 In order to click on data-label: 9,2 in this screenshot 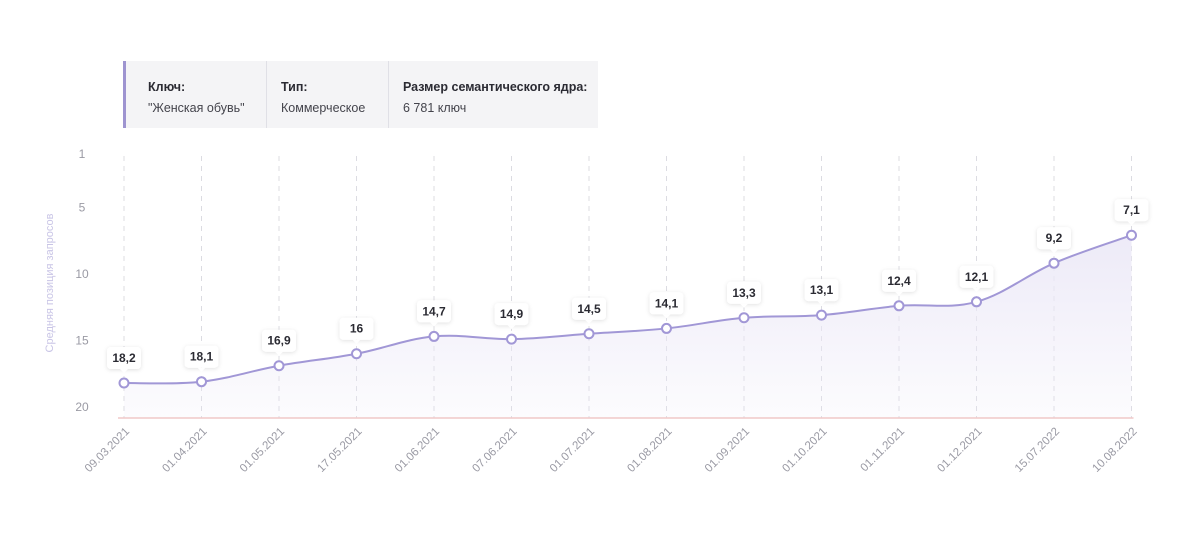, I will do `click(1054, 240)`.